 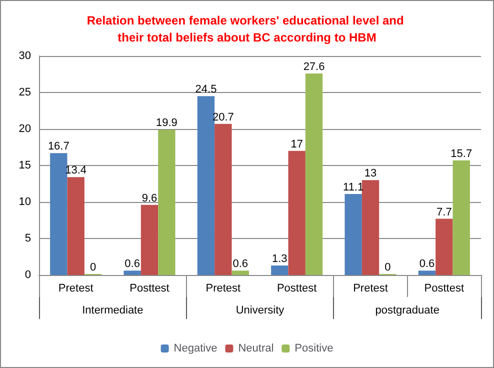 I want to click on y-tick-label: 10, so click(x=24, y=202).